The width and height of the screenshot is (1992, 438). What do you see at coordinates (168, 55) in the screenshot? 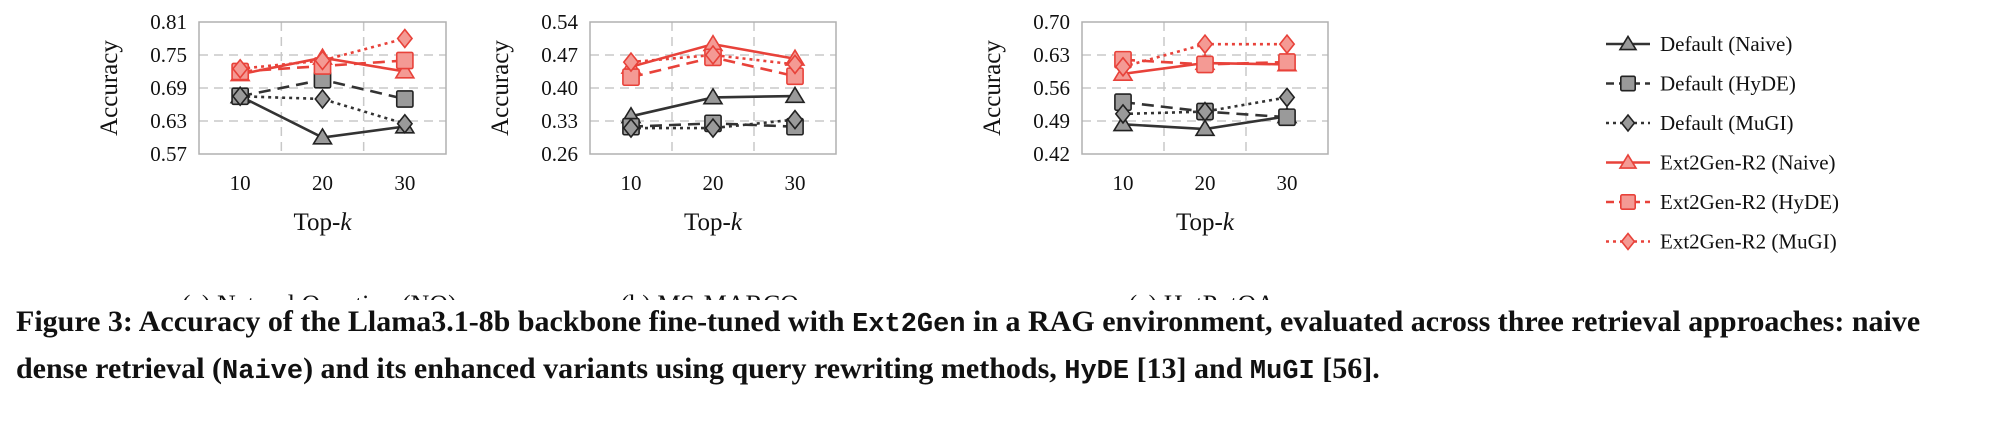
I see `y-tick-label: 0.75` at bounding box center [168, 55].